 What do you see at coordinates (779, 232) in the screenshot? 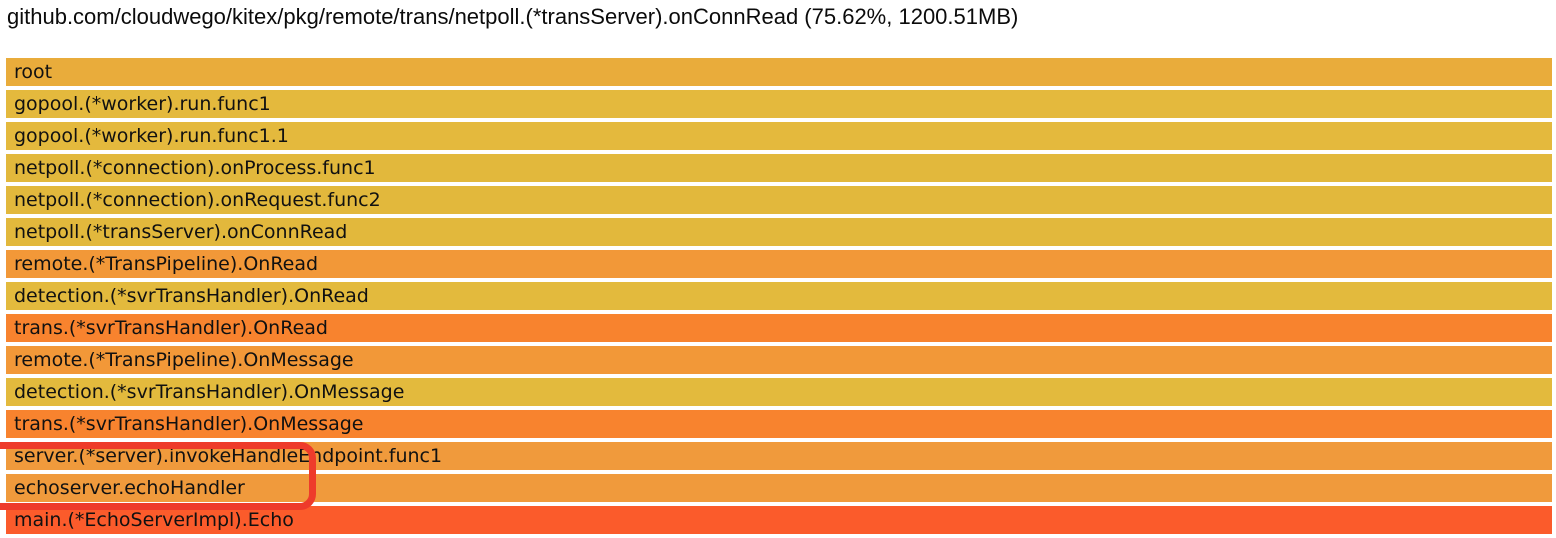
I see `flame-frame: netpoll.(*transServer).onConnRead` at bounding box center [779, 232].